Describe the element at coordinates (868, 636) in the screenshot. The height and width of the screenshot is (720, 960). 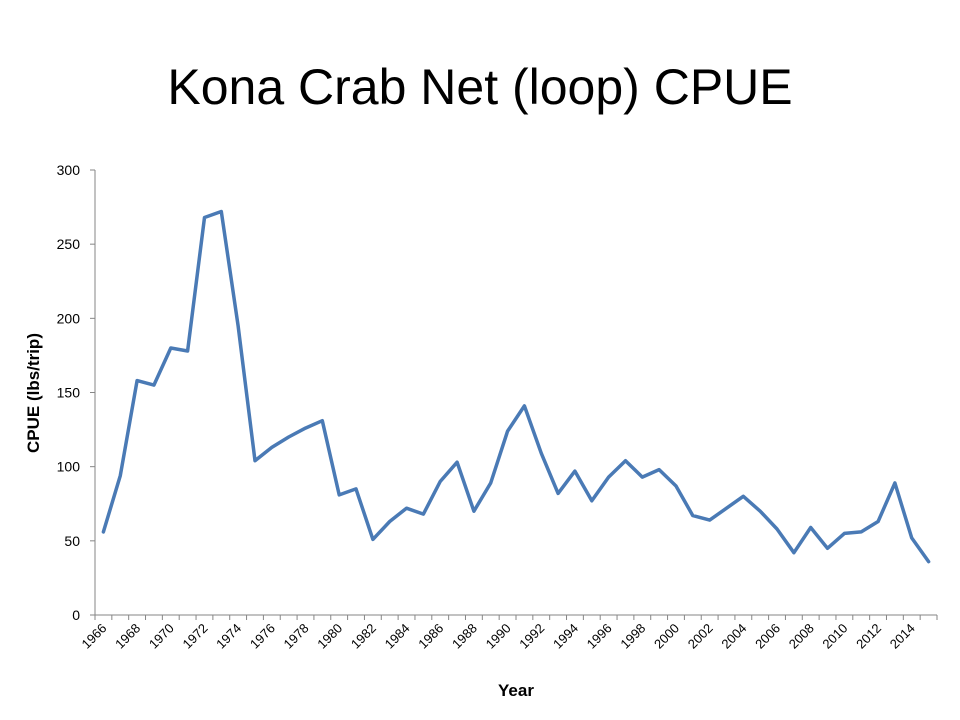
I see `x-tick-label: 2012` at that location.